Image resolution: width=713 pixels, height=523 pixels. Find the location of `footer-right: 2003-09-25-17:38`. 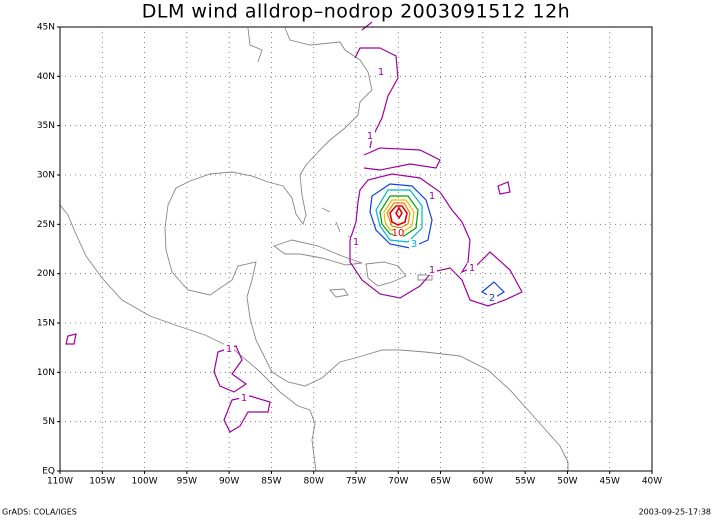

footer-right: 2003-09-25-17:38 is located at coordinates (675, 512).